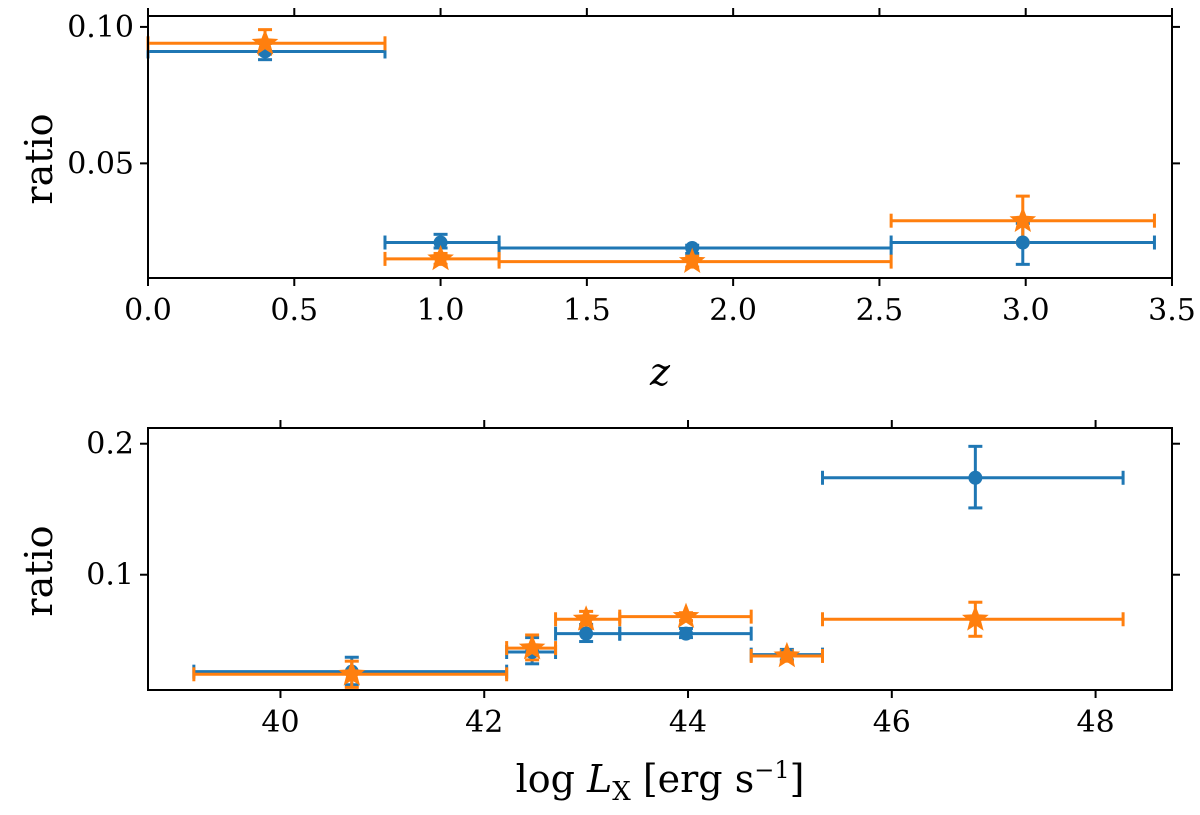  Describe the element at coordinates (39, 570) in the screenshot. I see `luminosity-y-axis-label: ratio` at that location.